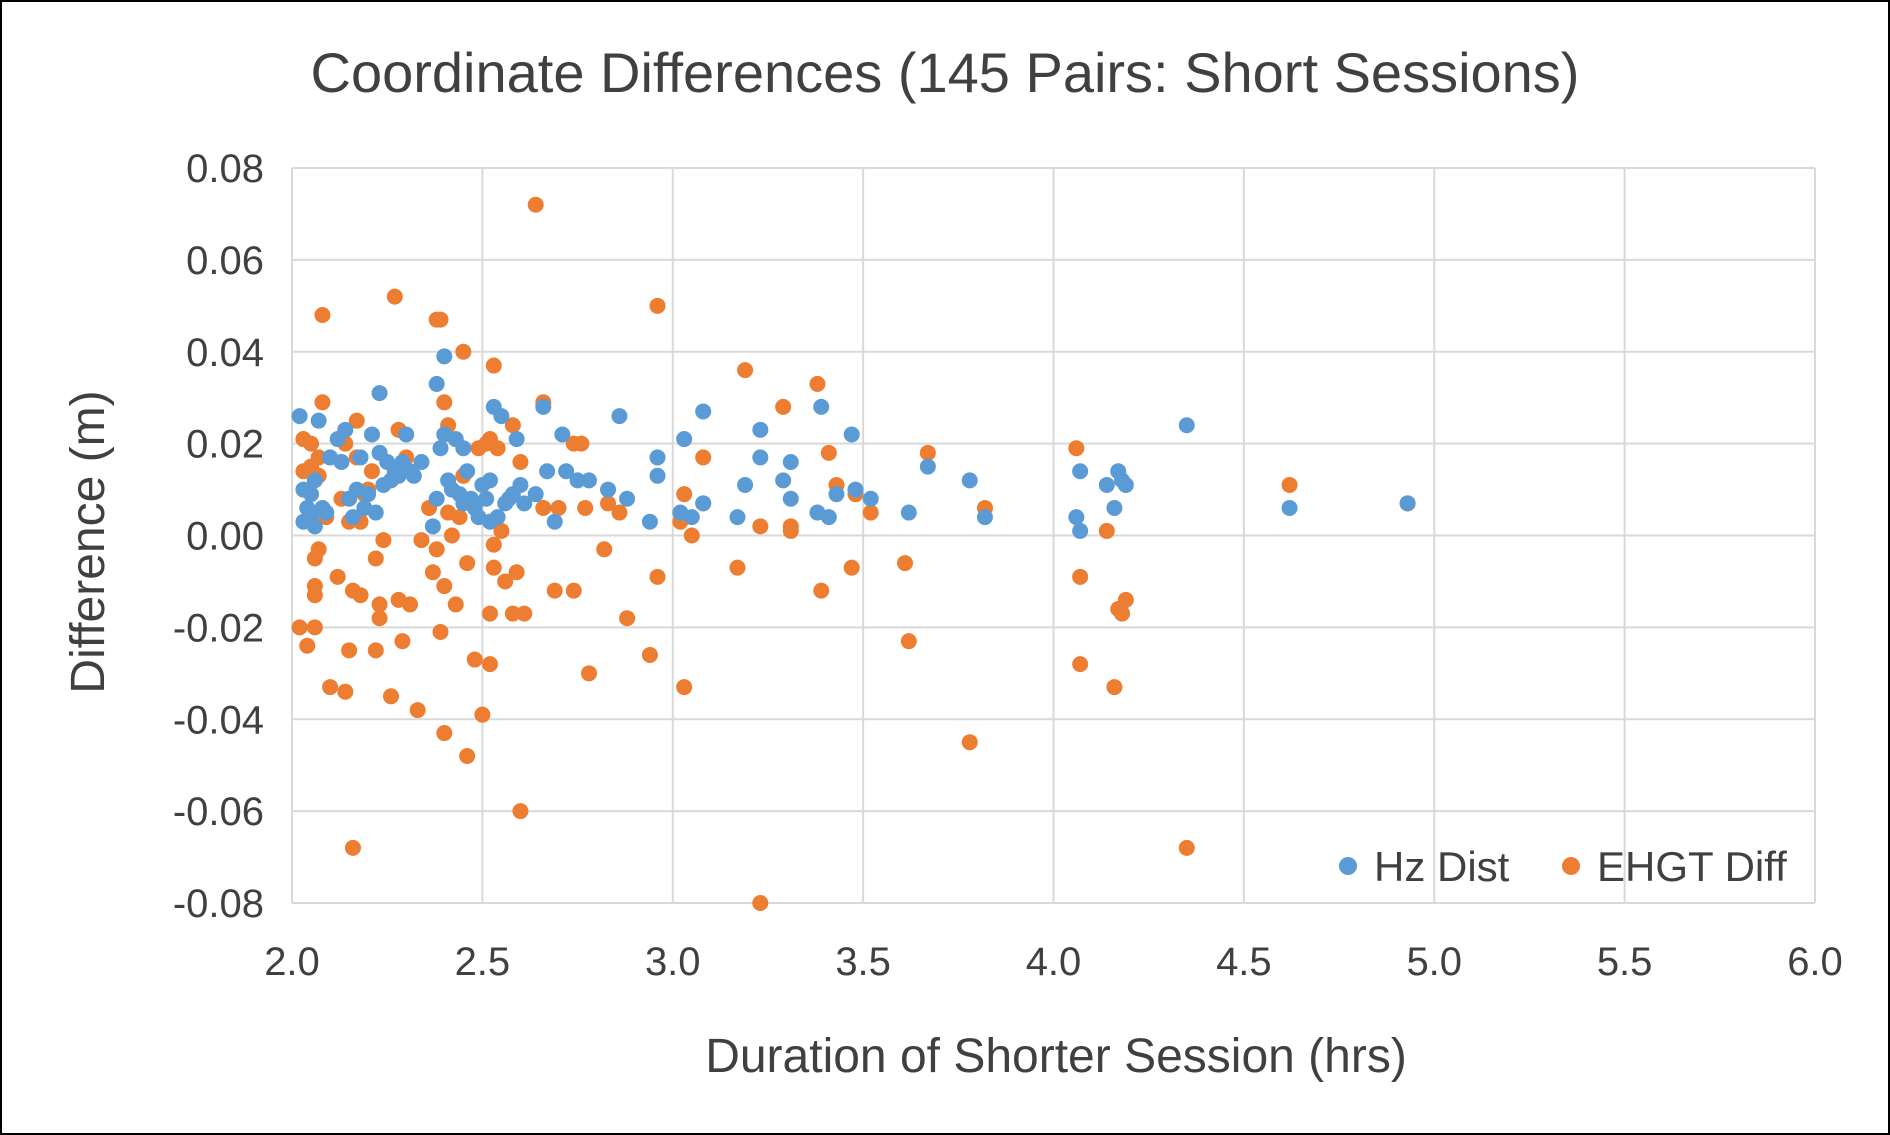 The height and width of the screenshot is (1135, 1890). Describe the element at coordinates (225, 169) in the screenshot. I see `y-tick-label: 0.08` at that location.